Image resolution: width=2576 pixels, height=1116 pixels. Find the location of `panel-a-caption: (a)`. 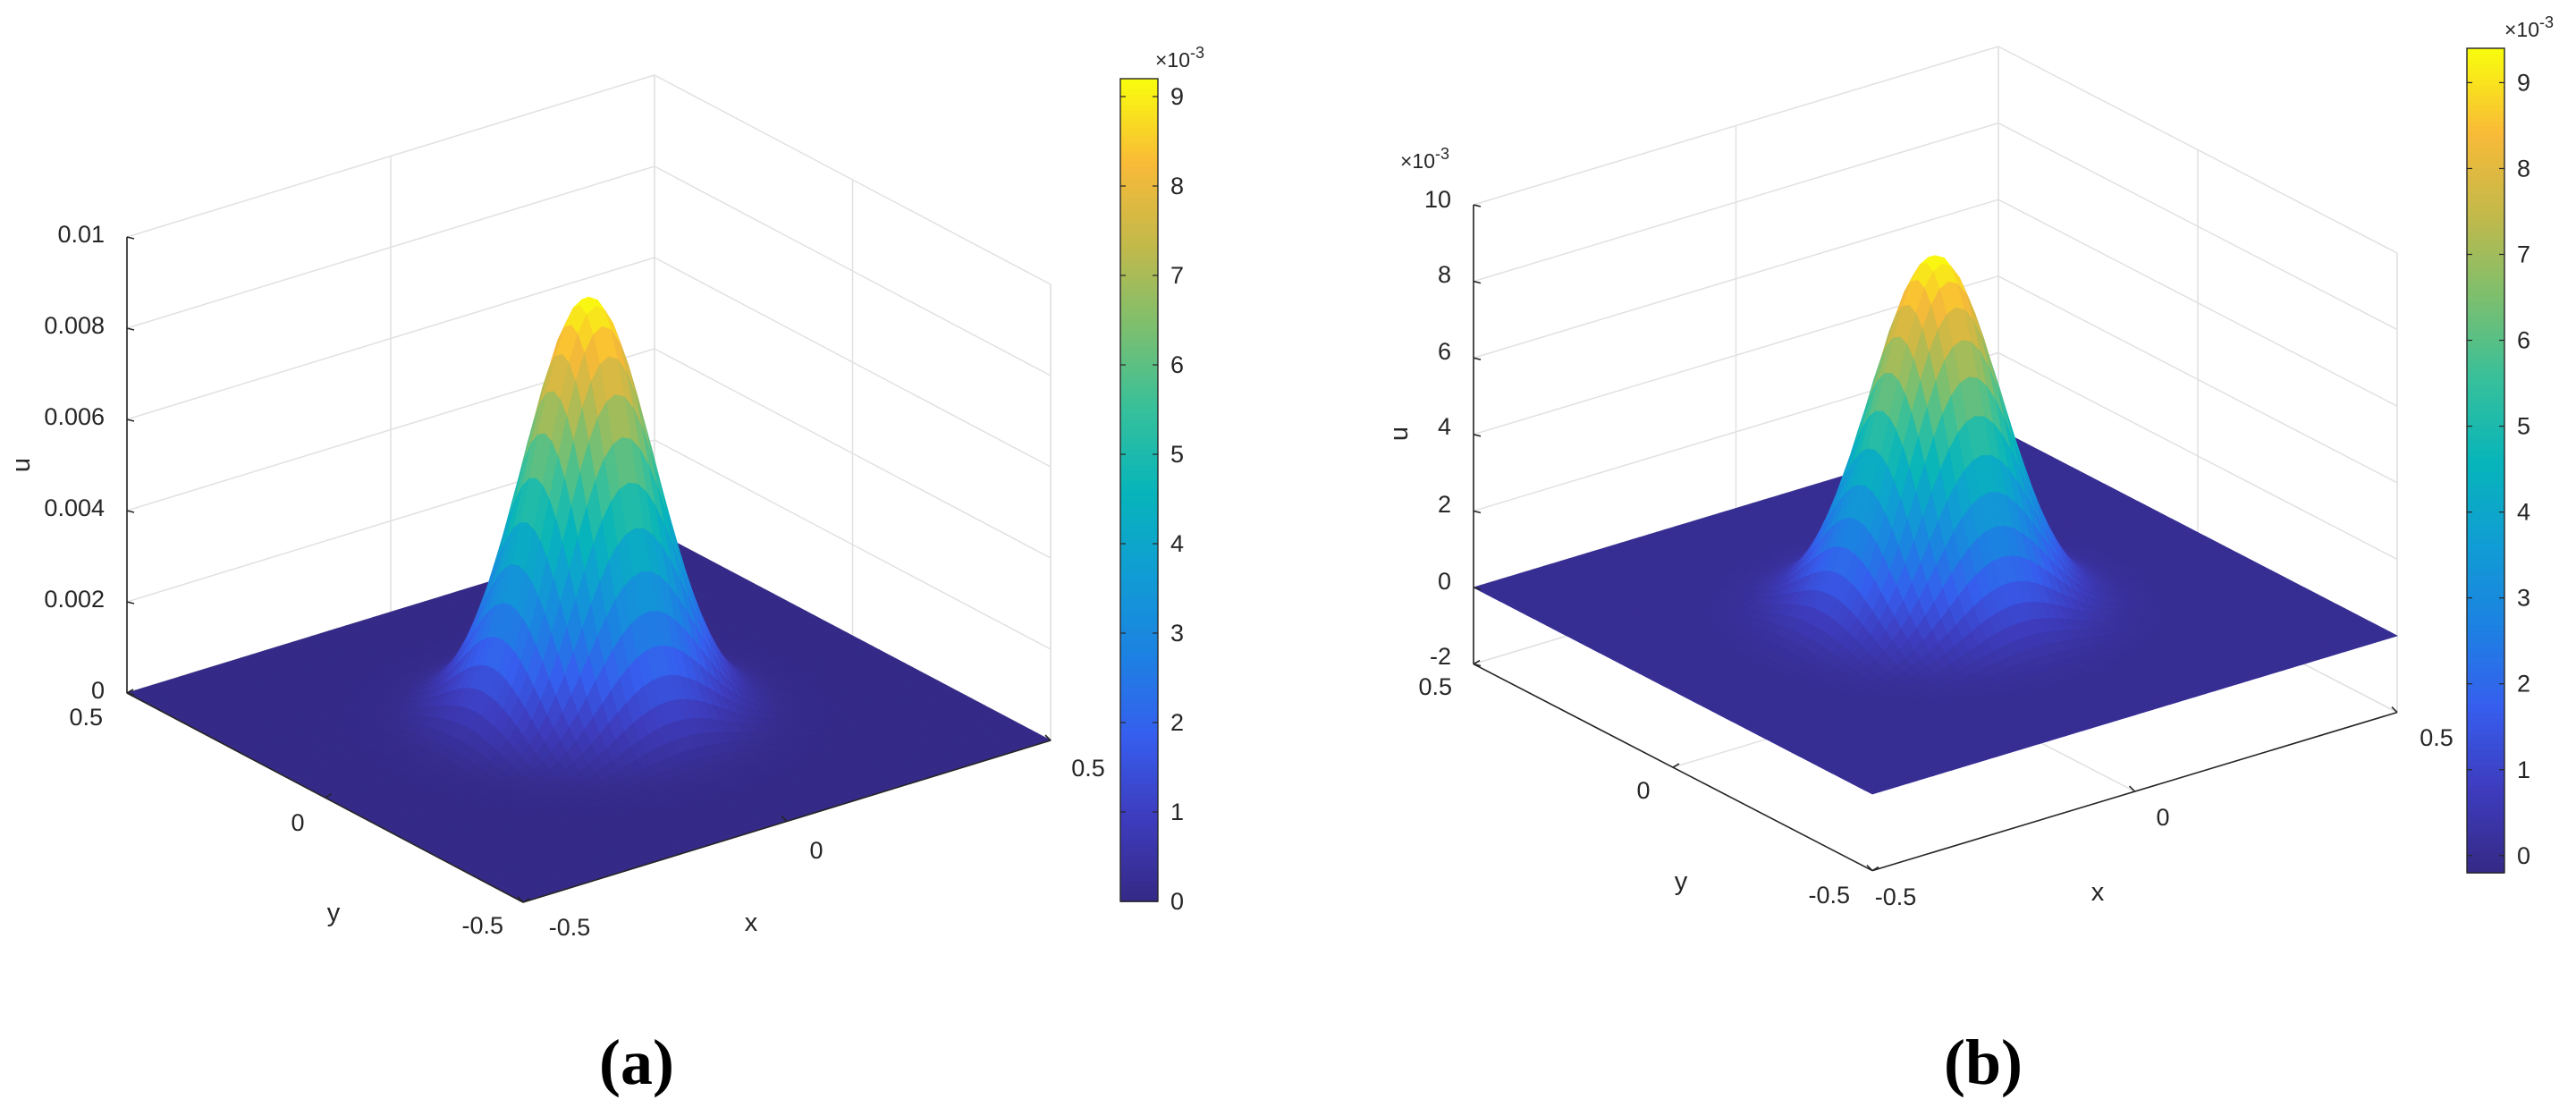

panel-a-caption: (a) is located at coordinates (636, 1062).